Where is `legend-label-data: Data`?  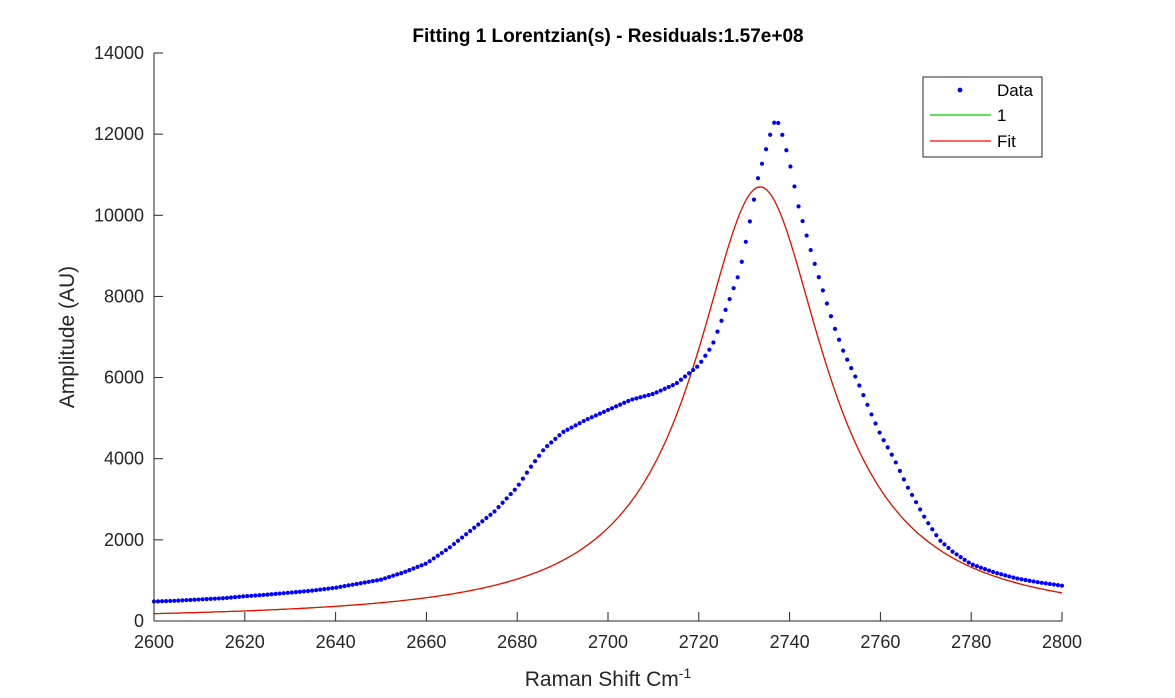 legend-label-data: Data is located at coordinates (1015, 90).